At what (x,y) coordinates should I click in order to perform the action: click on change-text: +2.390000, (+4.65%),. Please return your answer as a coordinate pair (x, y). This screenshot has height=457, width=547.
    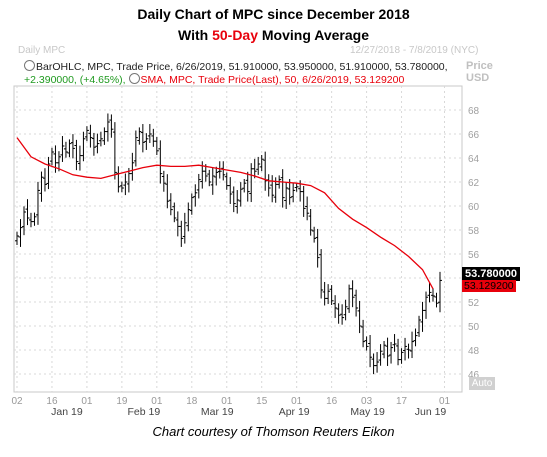
    Looking at the image, I should click on (75, 80).